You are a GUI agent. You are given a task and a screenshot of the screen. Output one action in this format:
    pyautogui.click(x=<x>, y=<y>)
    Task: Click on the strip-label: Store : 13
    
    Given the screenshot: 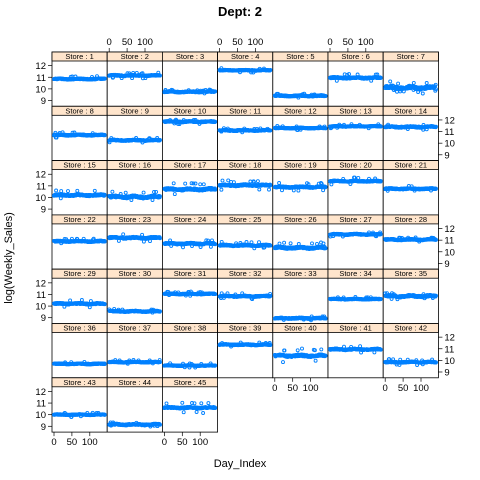 What is the action you would take?
    pyautogui.click(x=355, y=110)
    